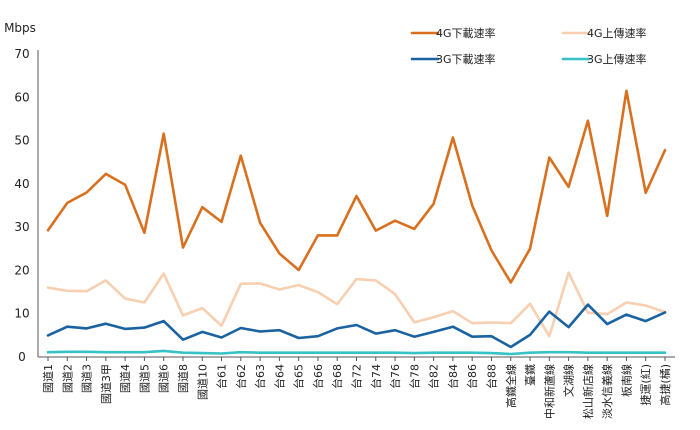 This screenshot has height=430, width=700. I want to click on y-tick-label: 50, so click(21, 141).